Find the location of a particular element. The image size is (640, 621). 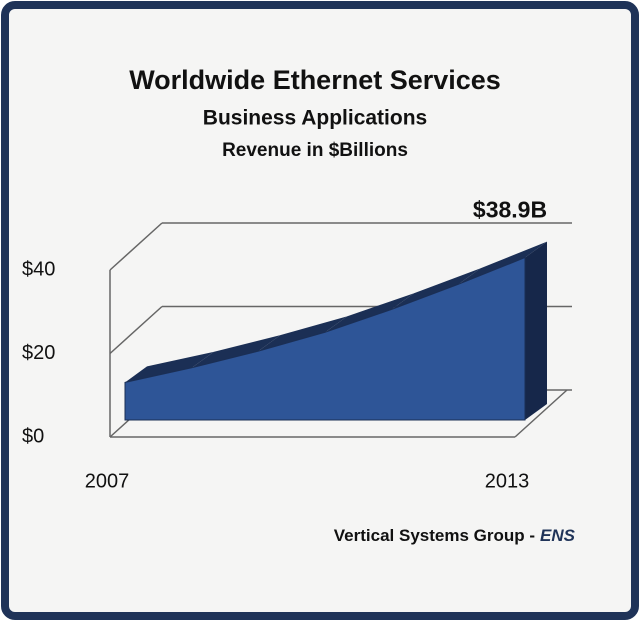

chart-title: Worldwide Ethernet Services is located at coordinates (315, 80).